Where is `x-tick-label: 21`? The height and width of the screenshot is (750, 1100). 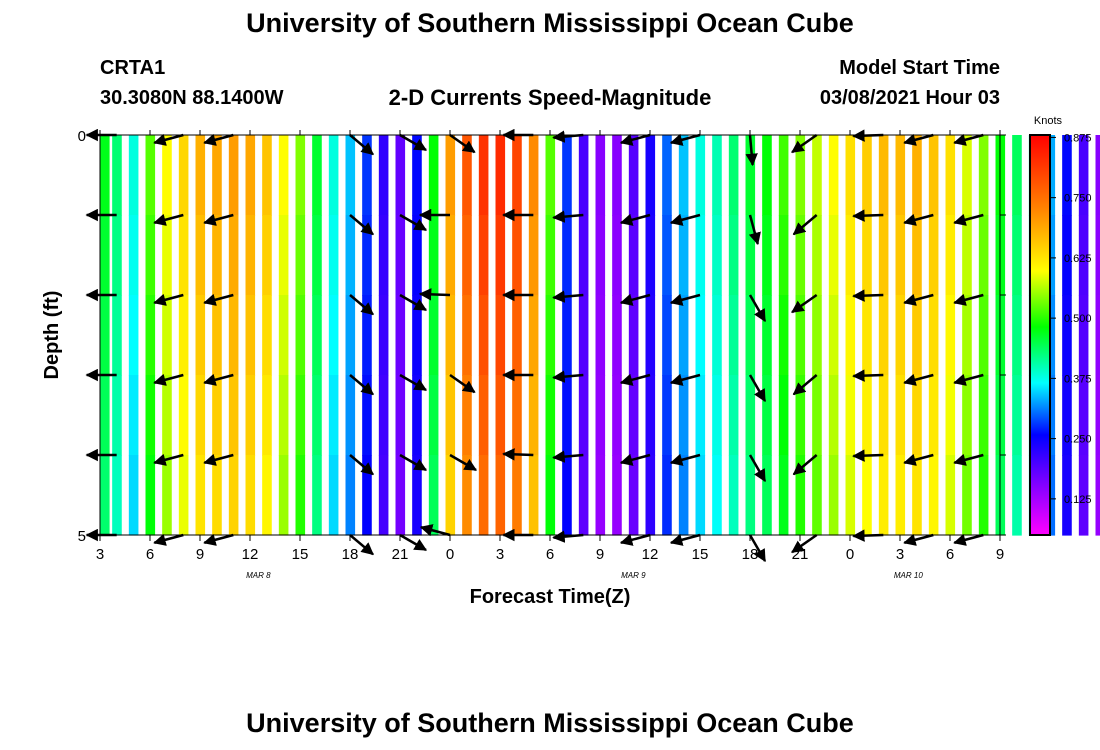 x-tick-label: 21 is located at coordinates (800, 554).